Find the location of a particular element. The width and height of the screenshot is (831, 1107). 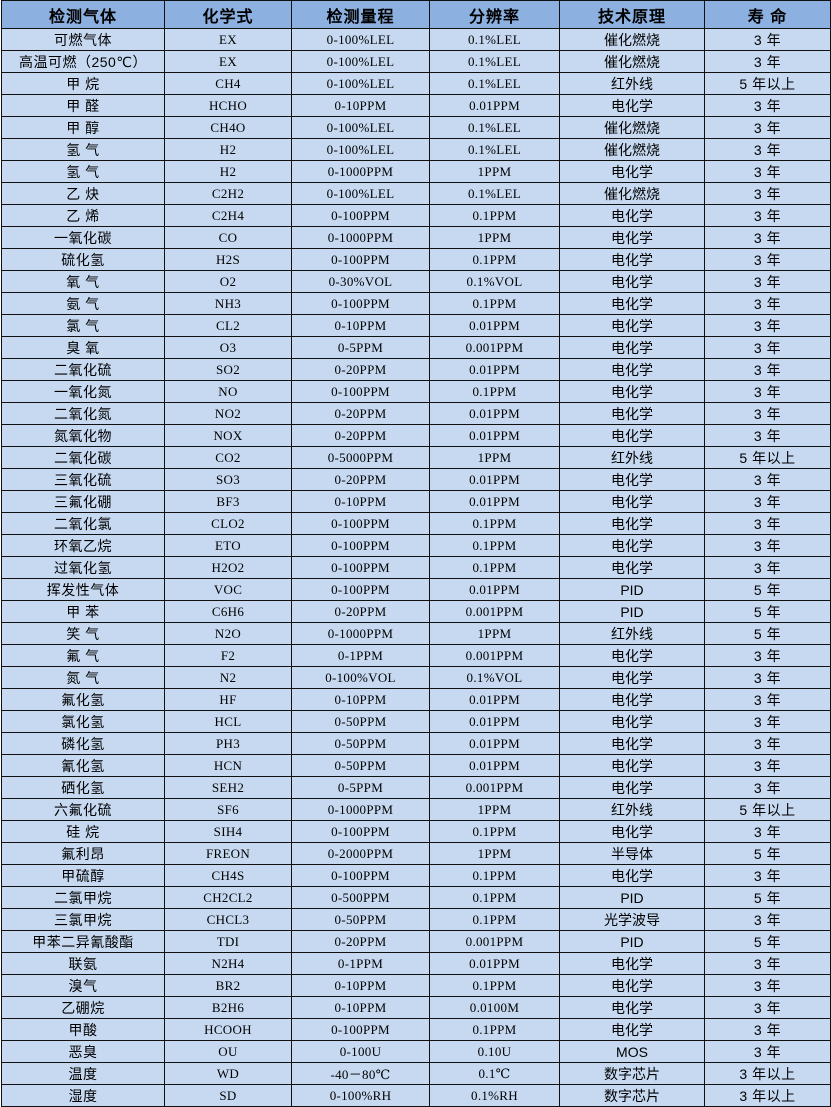

cell-lifespan: 3 年以上 is located at coordinates (767, 1073).